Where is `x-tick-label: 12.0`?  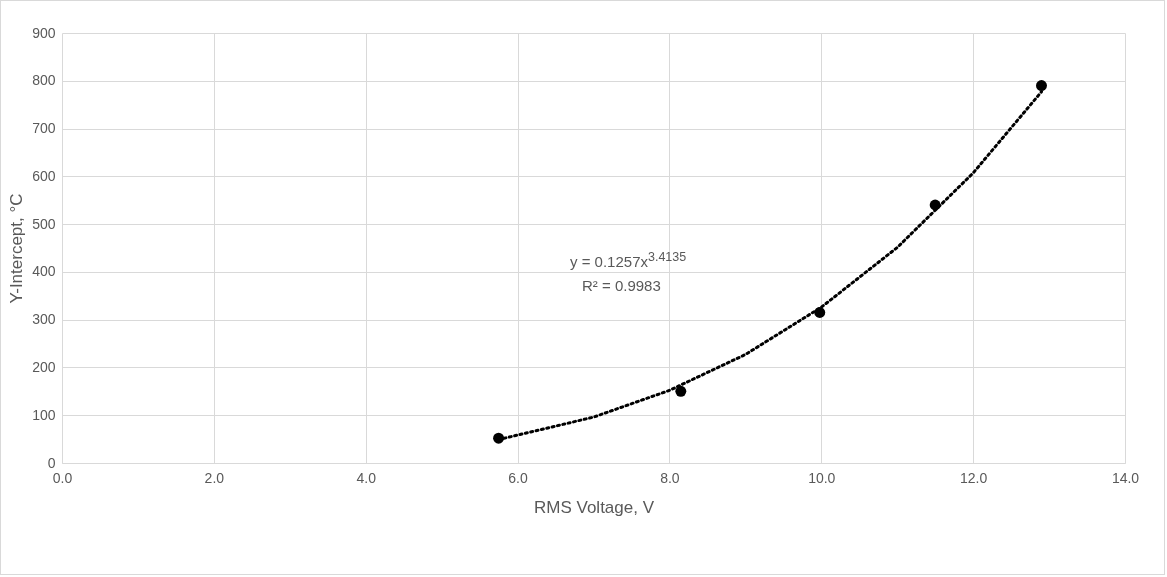
x-tick-label: 12.0 is located at coordinates (974, 477).